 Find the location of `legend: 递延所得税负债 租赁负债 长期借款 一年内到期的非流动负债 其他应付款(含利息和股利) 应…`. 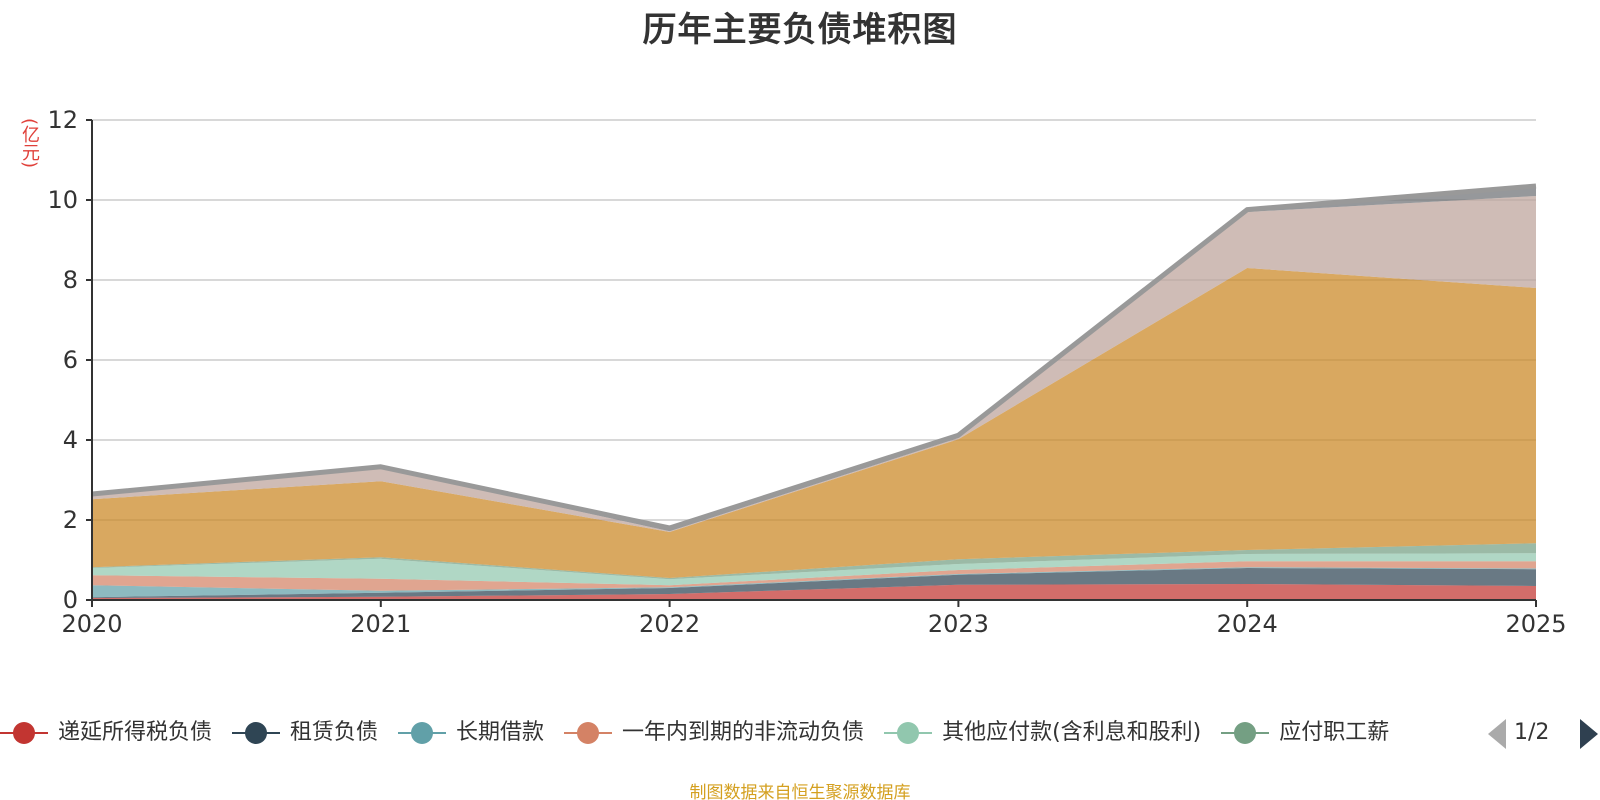

legend: 递延所得税负债 租赁负债 长期借款 一年内到期的非流动负债 其他应付款(含利息和股利) 应… is located at coordinates (740, 733).